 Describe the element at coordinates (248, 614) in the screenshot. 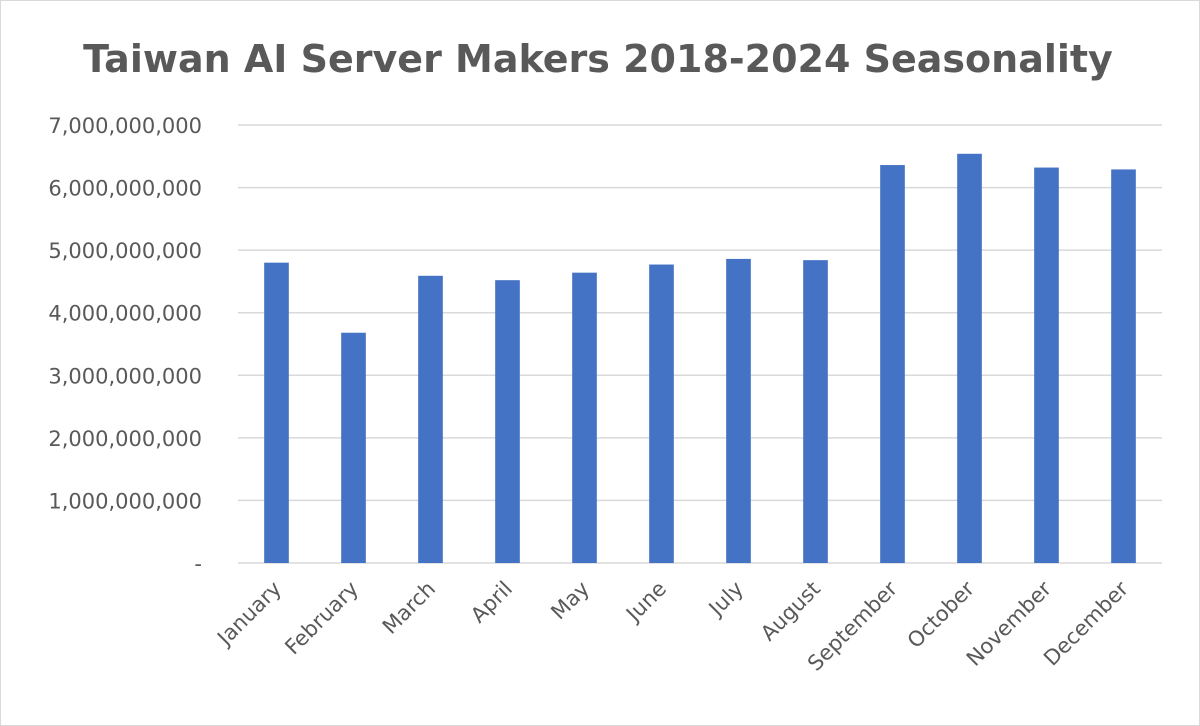

I see `x-tick-label: January` at that location.